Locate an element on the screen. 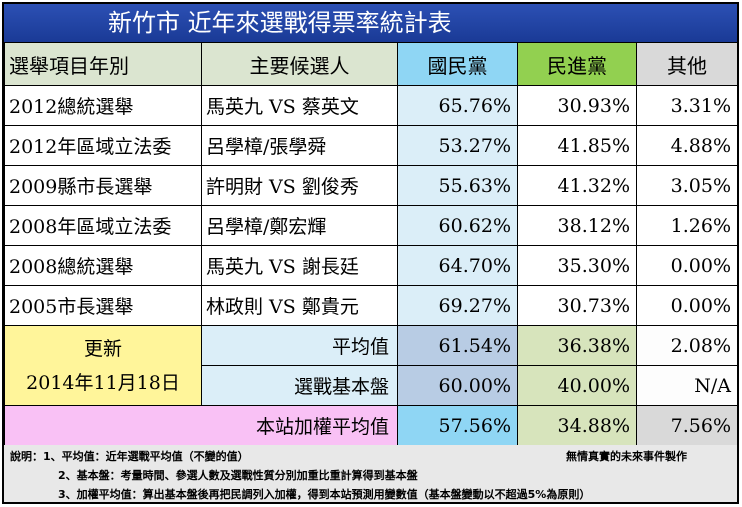 The height and width of the screenshot is (507, 742). header-dpp: 民進黨 is located at coordinates (577, 64).